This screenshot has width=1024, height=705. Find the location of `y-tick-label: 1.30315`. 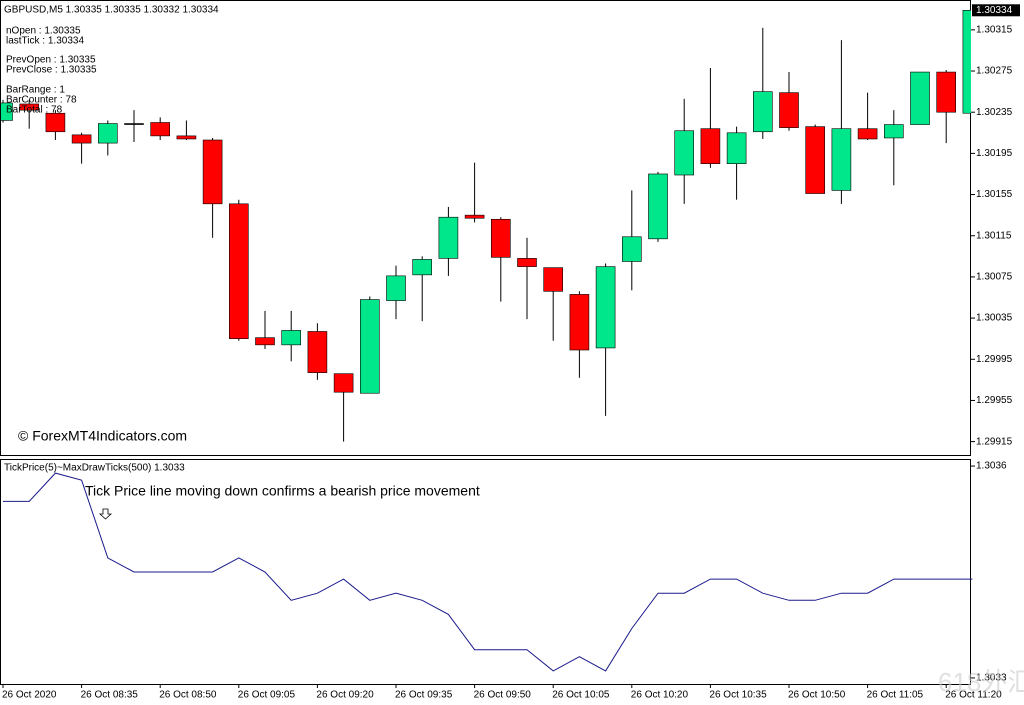

y-tick-label: 1.30315 is located at coordinates (994, 29).